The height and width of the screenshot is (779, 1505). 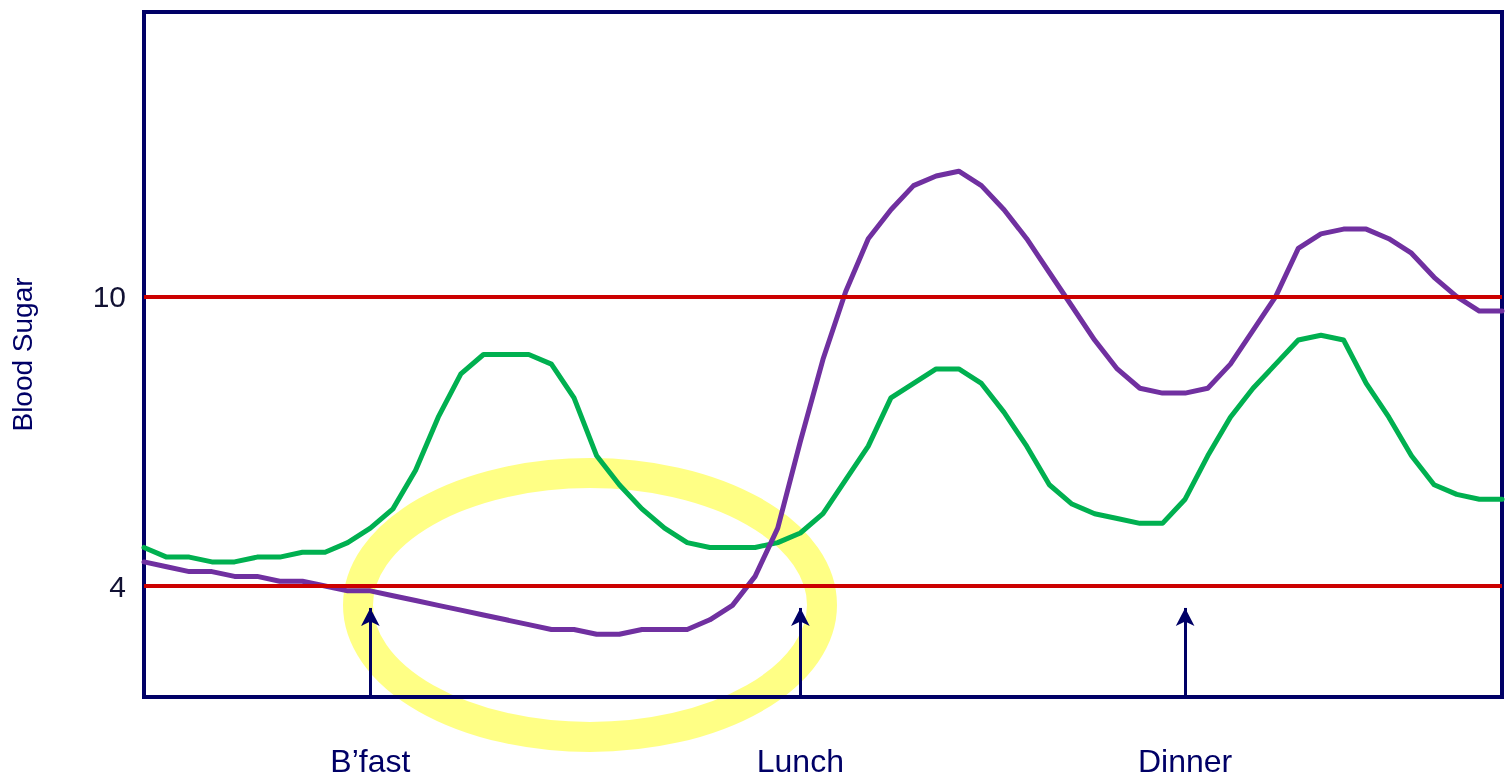 What do you see at coordinates (117, 586) in the screenshot?
I see `y-tick-label: 4` at bounding box center [117, 586].